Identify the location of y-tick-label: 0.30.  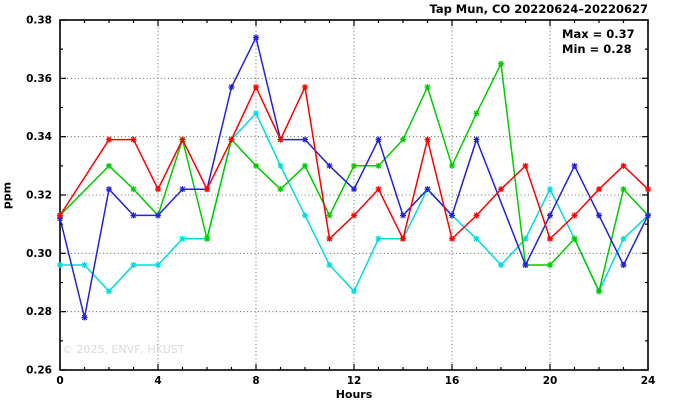
(39, 254).